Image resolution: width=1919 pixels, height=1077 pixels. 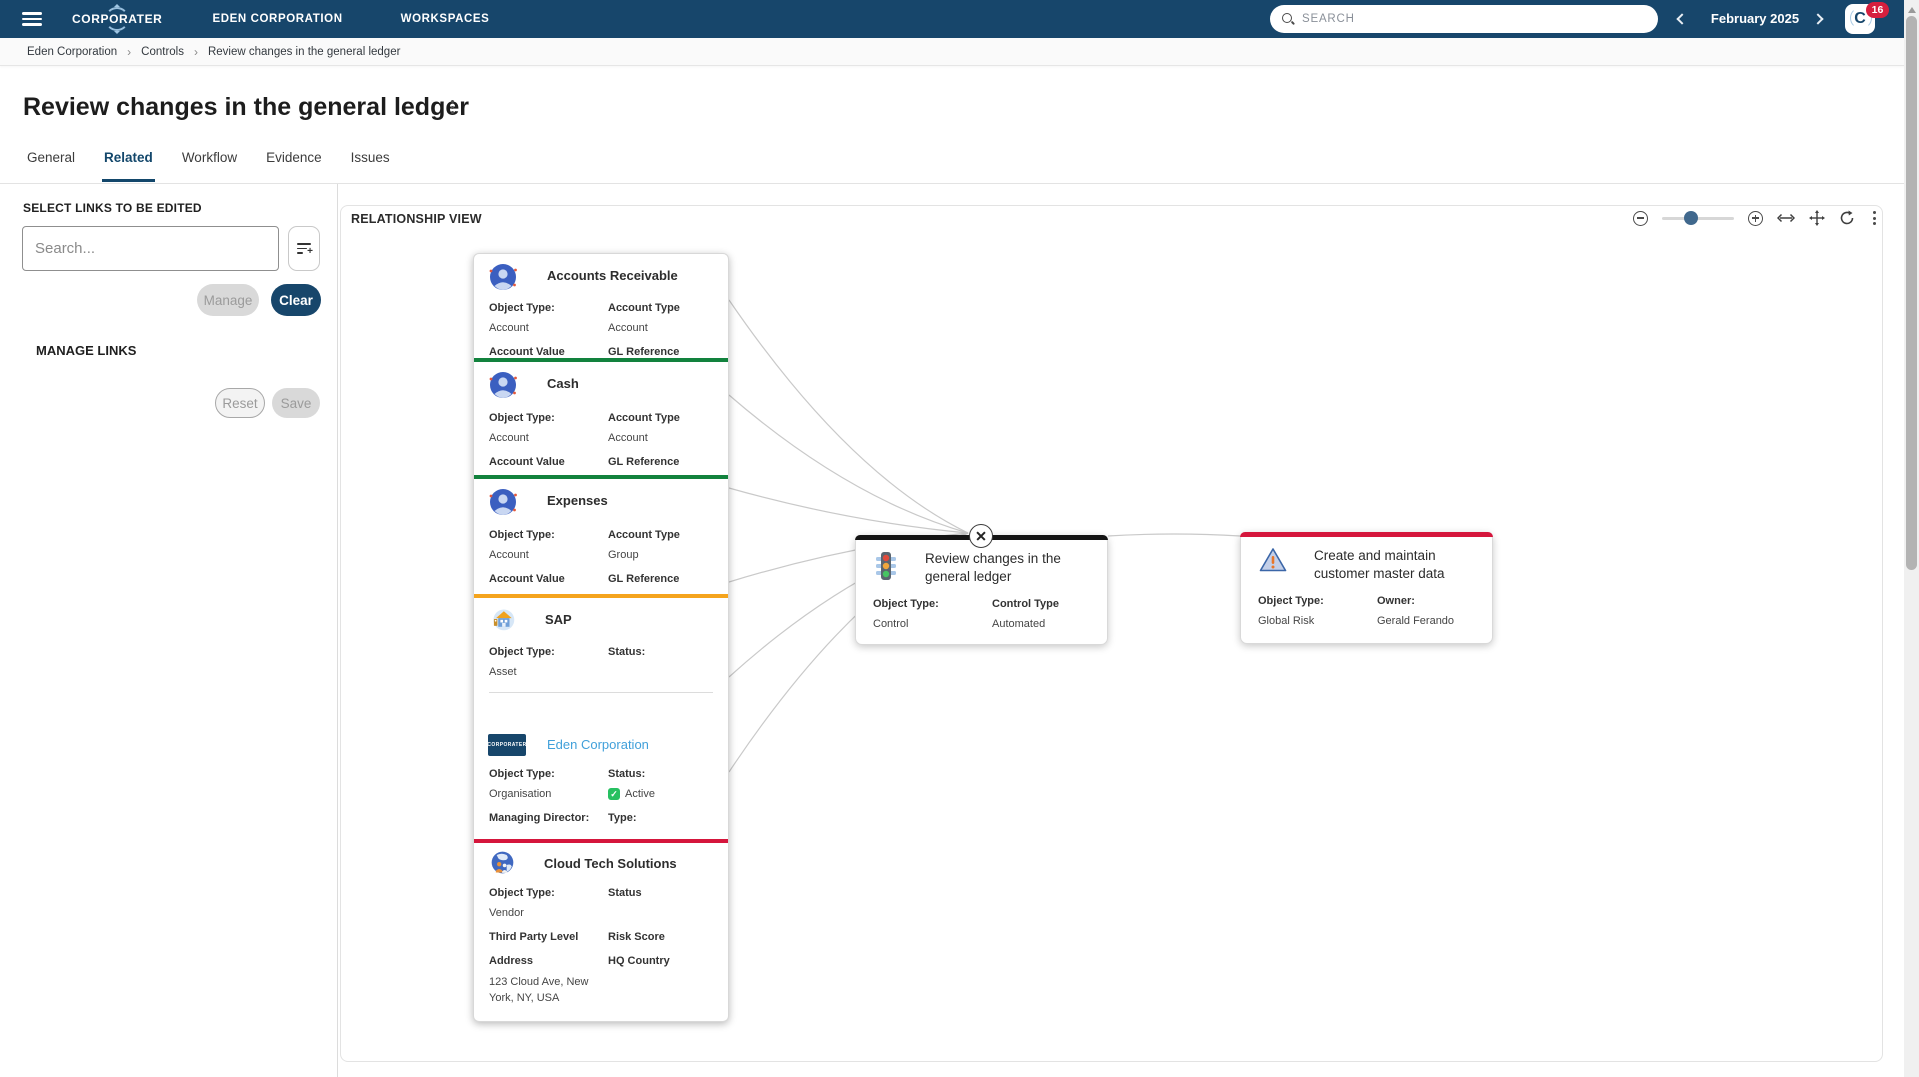 I want to click on node-accounts-receivable: Accounts Receivable Object Type, so click(x=601, y=306).